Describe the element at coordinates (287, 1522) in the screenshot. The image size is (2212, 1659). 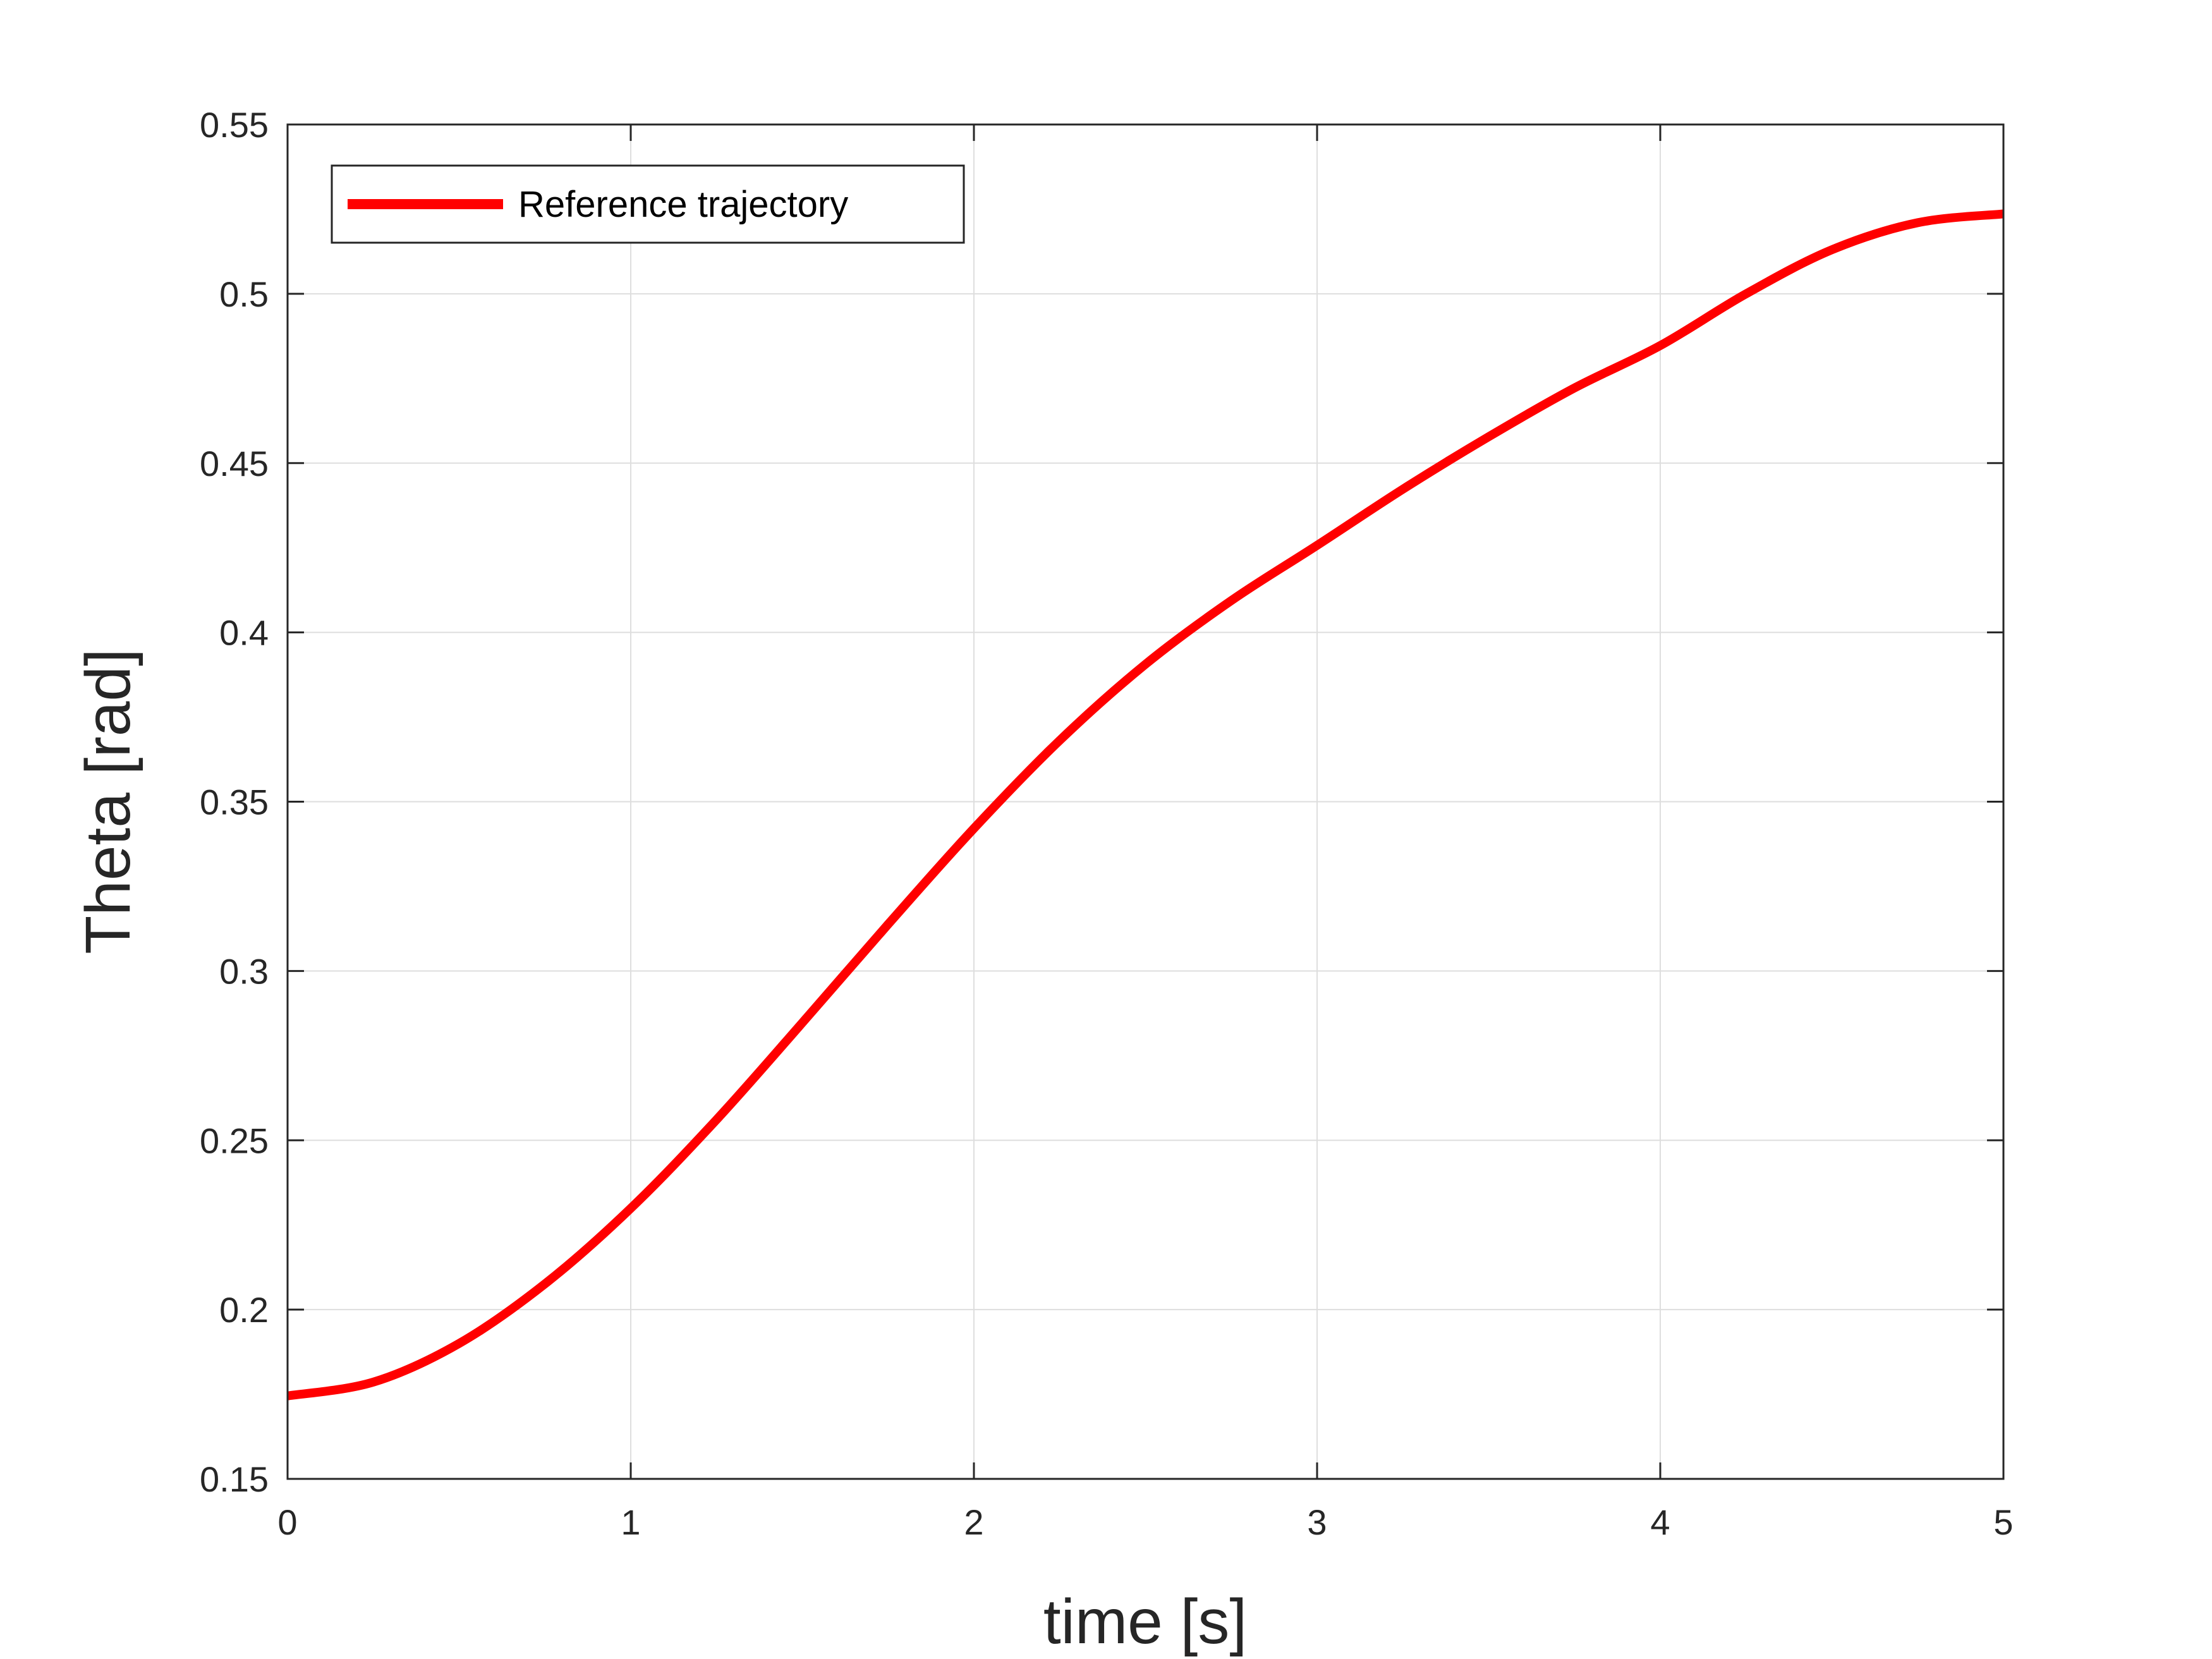
I see `x-tick-label: 0` at that location.